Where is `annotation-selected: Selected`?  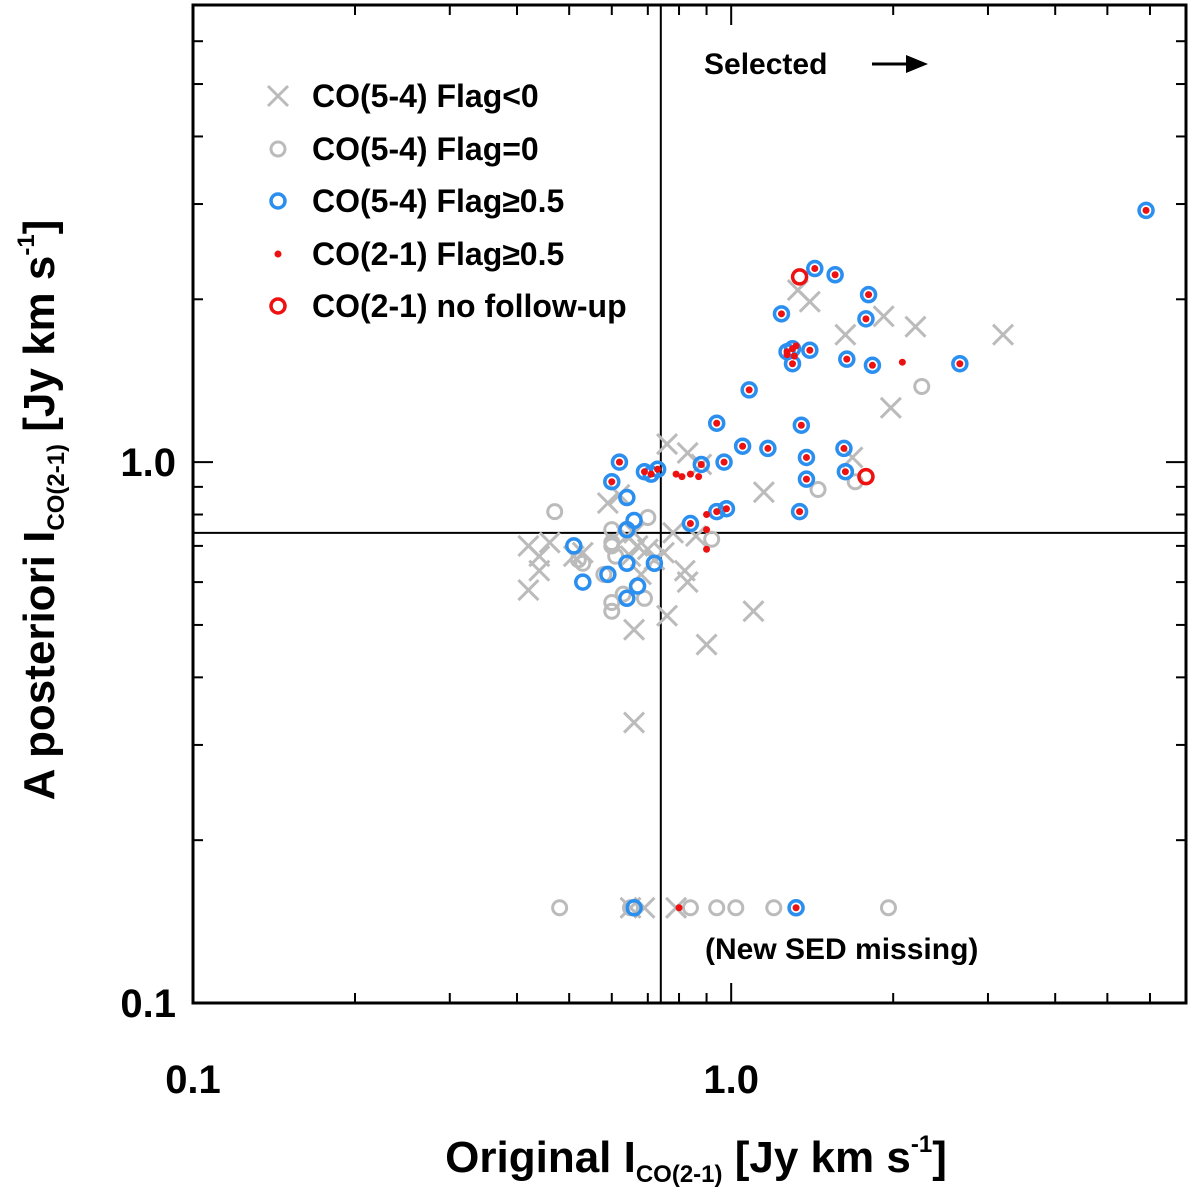 annotation-selected: Selected is located at coordinates (765, 64).